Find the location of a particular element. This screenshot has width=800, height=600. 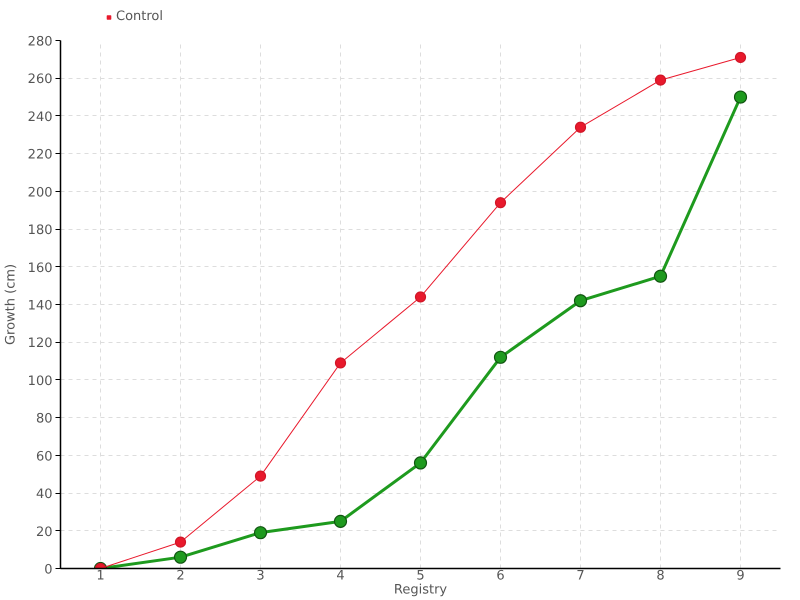

x-tick-label: 3 is located at coordinates (260, 576).